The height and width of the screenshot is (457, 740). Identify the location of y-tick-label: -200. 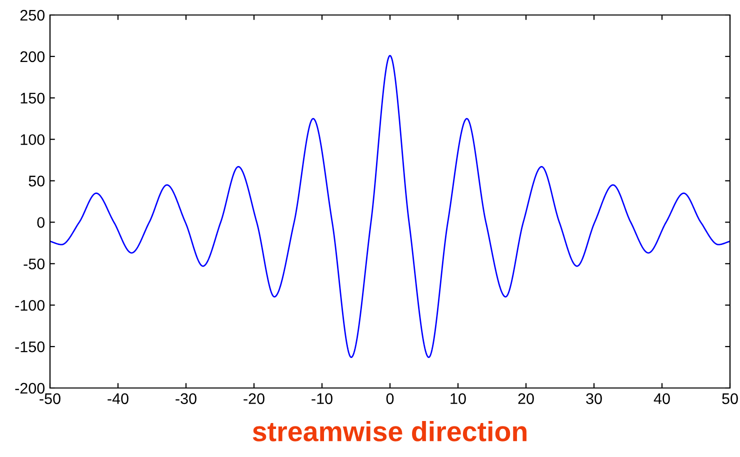
(30, 388).